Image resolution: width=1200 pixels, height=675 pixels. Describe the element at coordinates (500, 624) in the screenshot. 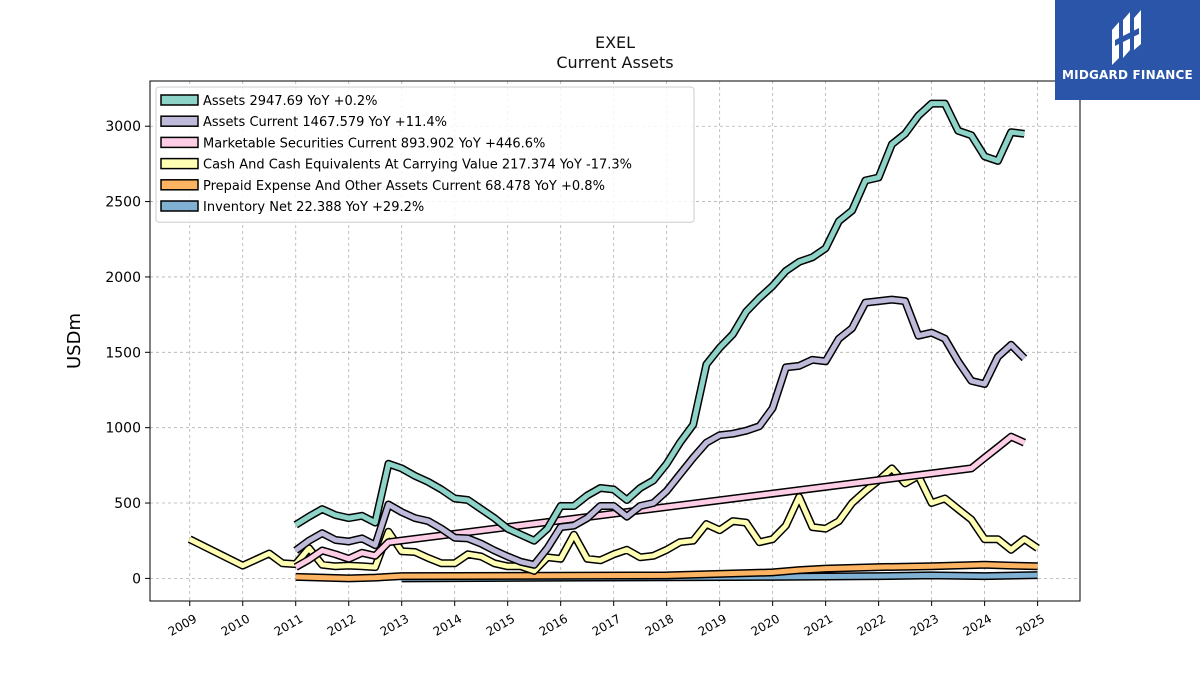

I see `x-tick-label: 2015` at that location.